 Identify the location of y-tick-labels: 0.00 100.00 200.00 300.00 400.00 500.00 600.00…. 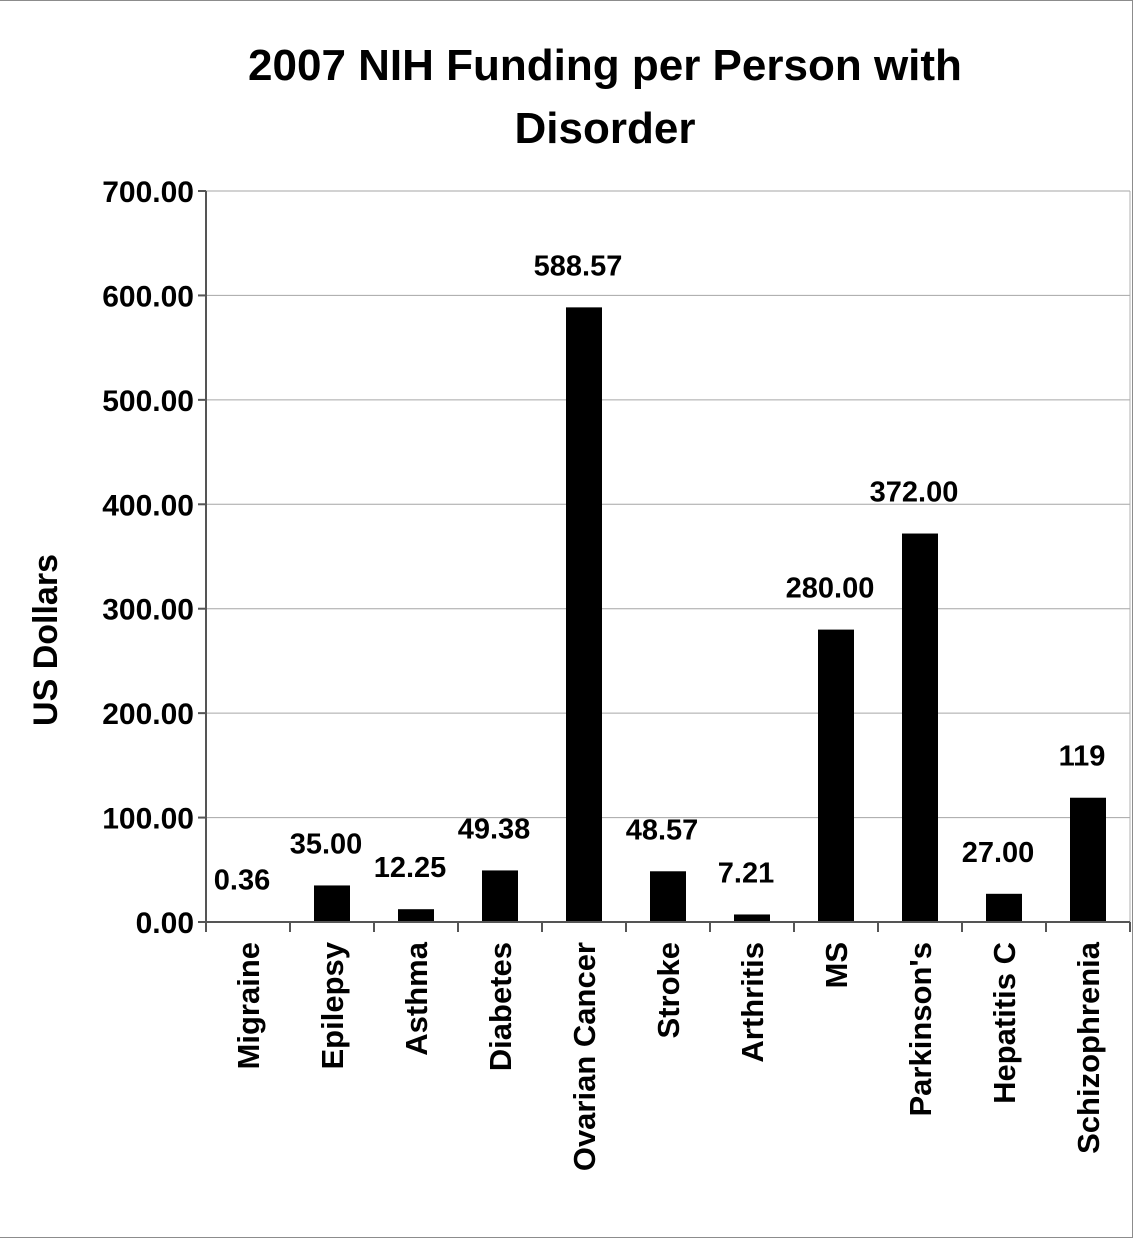
(148, 558).